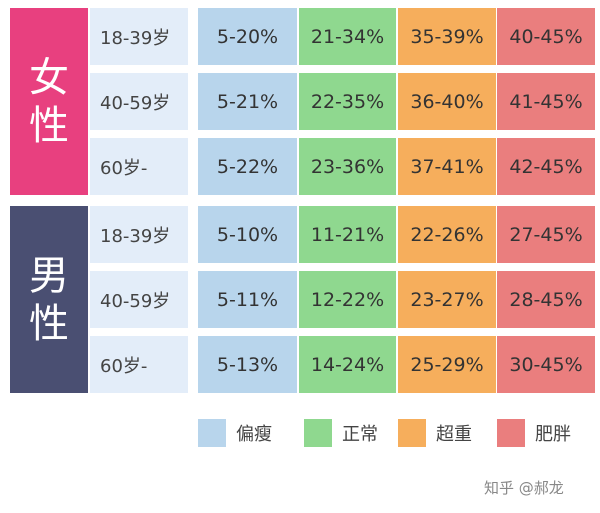 The height and width of the screenshot is (513, 600). Describe the element at coordinates (546, 364) in the screenshot. I see `range-cell: 30-45%` at that location.